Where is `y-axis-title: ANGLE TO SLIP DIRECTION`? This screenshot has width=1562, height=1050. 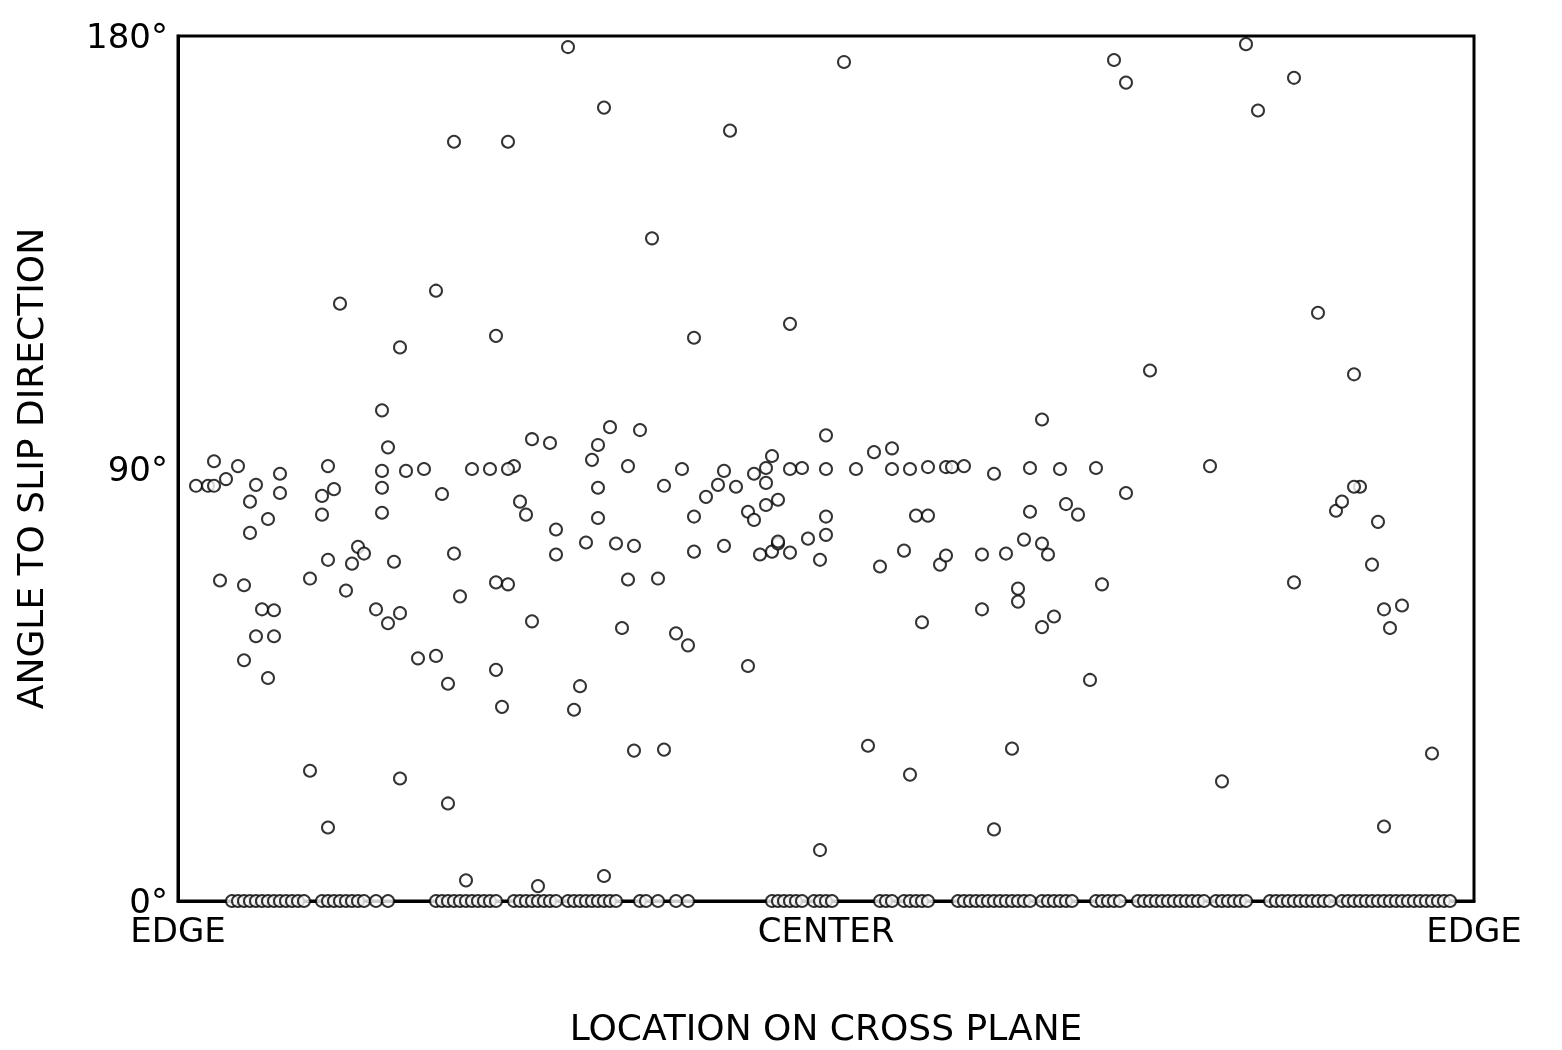
y-axis-title: ANGLE TO SLIP DIRECTION is located at coordinates (30, 468).